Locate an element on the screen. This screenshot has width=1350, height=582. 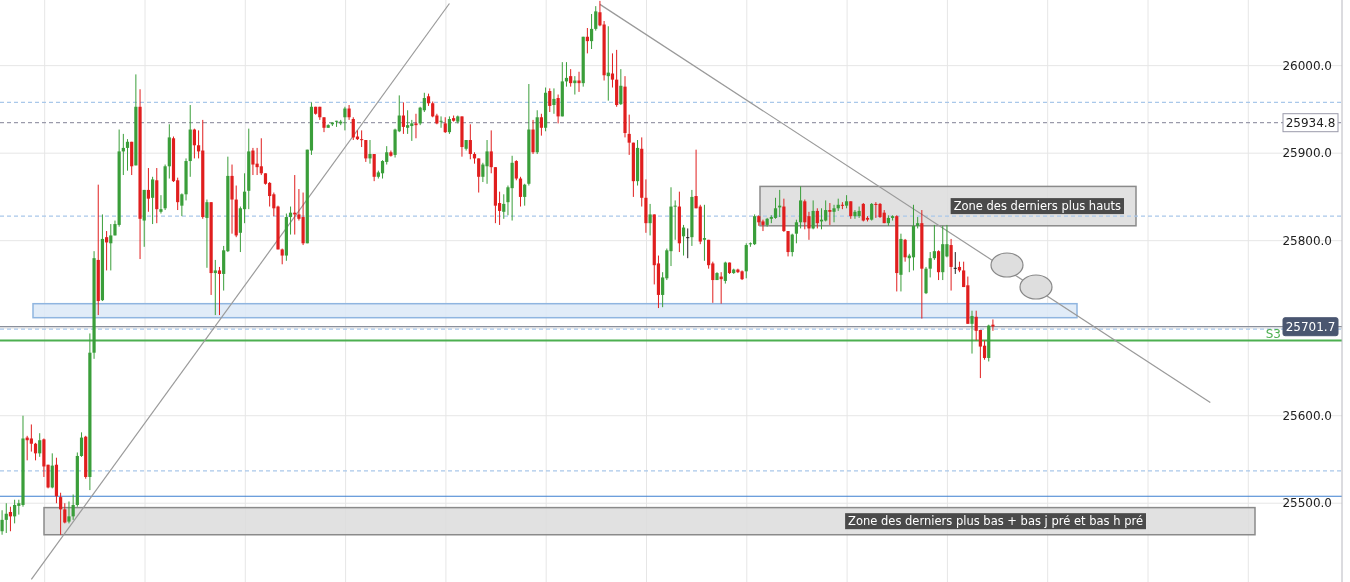
ref-line-label: 25701.7 is located at coordinates (1310, 327).